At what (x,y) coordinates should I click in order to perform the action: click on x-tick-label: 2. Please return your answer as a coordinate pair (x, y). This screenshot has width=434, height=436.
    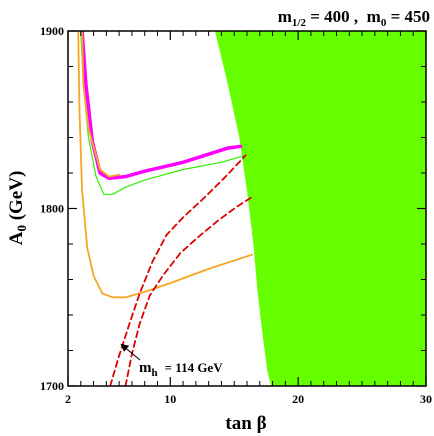
    Looking at the image, I should click on (68, 399).